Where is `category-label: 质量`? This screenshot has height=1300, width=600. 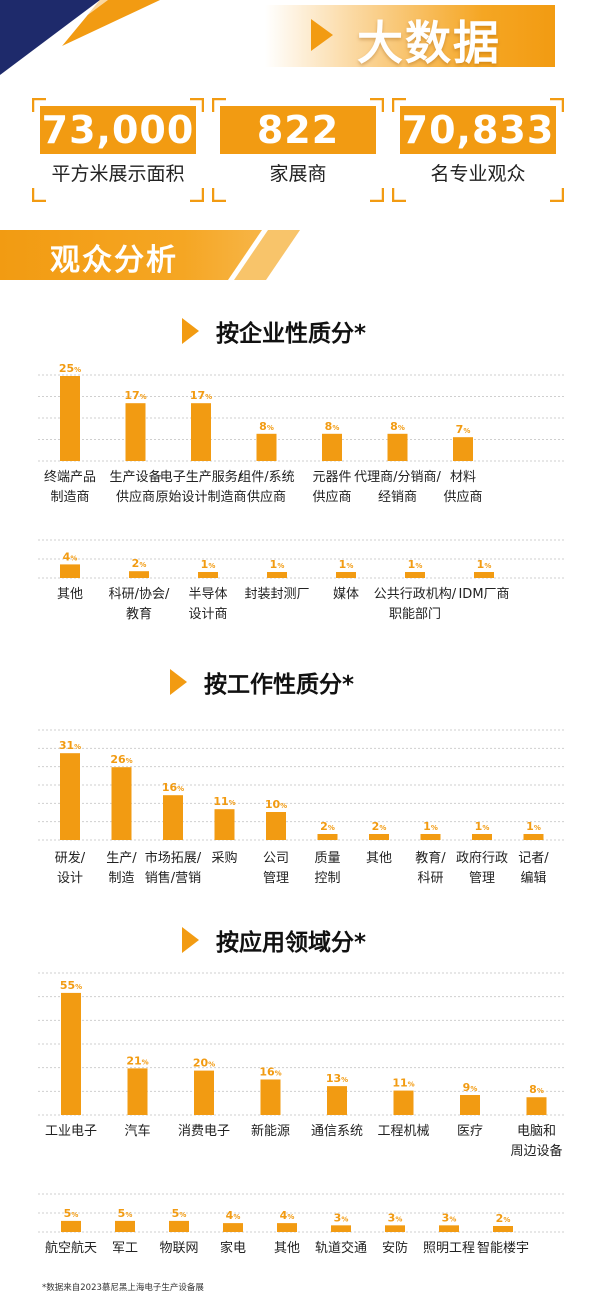
category-label: 质量 is located at coordinates (327, 858).